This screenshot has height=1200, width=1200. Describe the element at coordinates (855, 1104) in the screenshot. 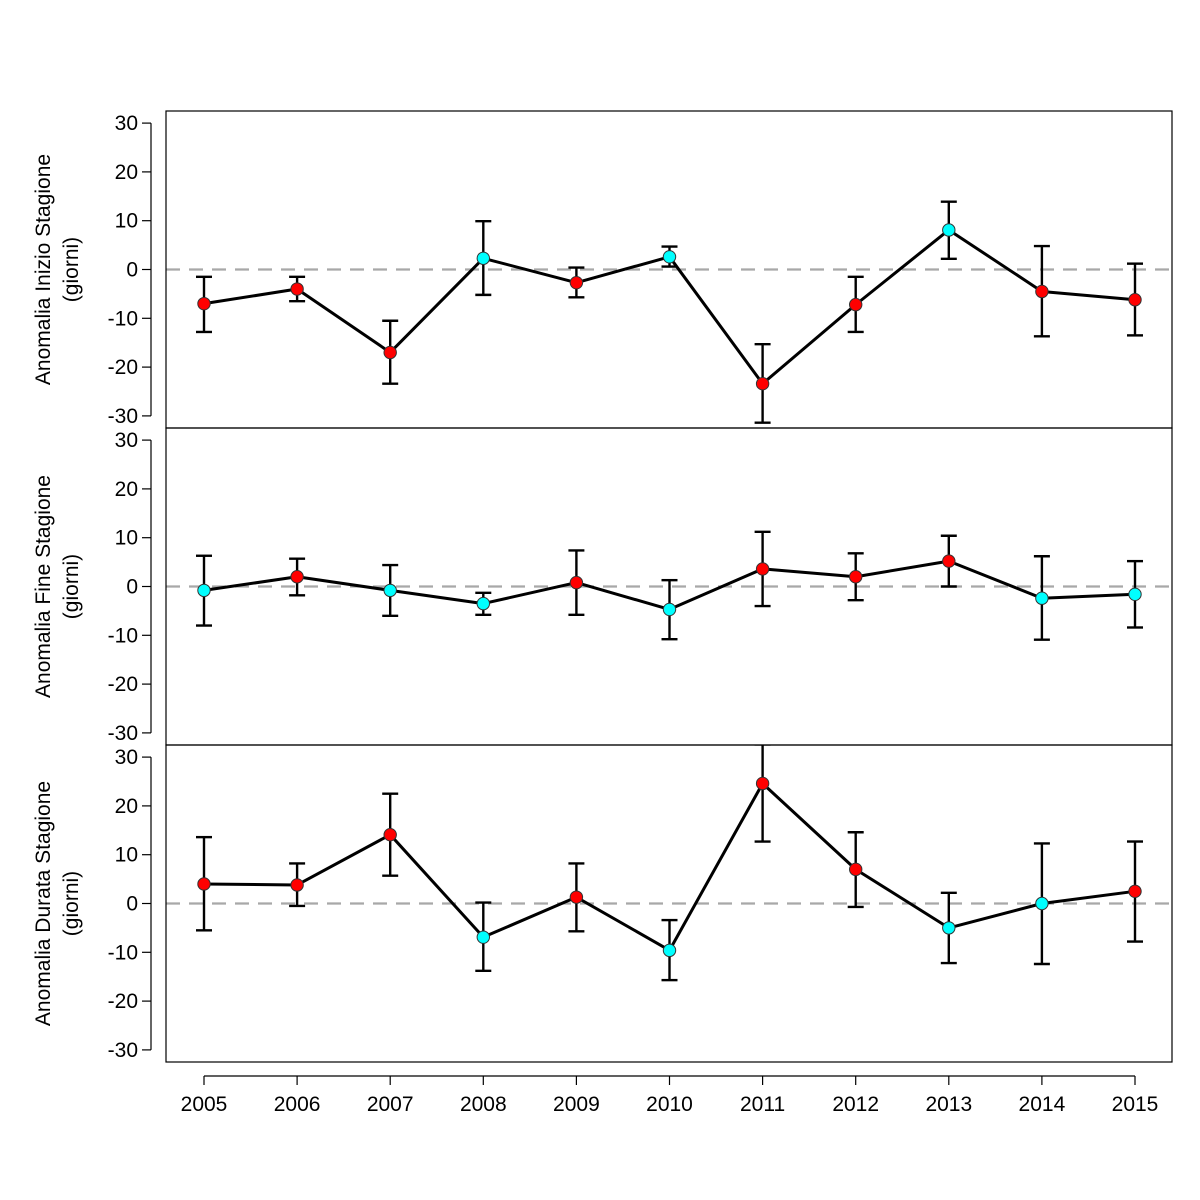

I see `x-tick-label: 2012` at that location.